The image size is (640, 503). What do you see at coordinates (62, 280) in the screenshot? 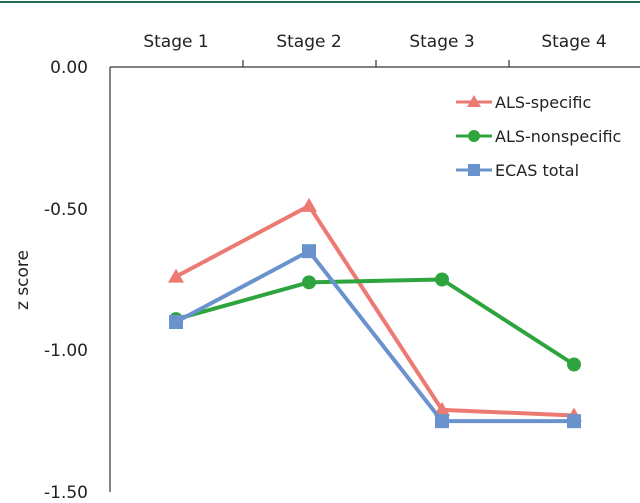
I see `y-axis: 0.00 -0.50 -1.00 -1.50 z score` at bounding box center [62, 280].